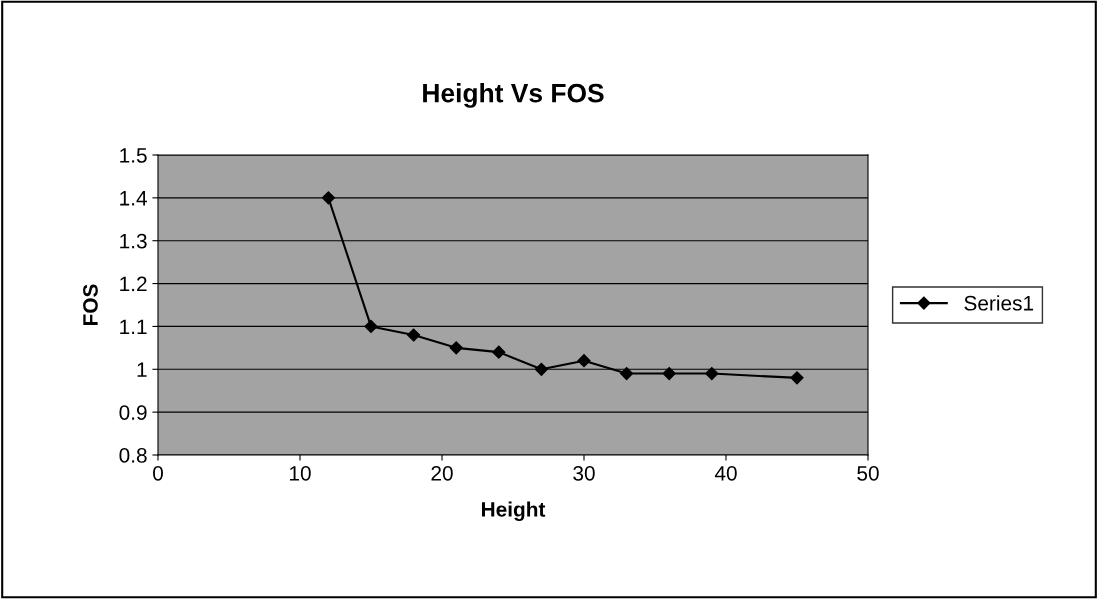  Describe the element at coordinates (442, 473) in the screenshot. I see `x-tick-label: 20` at that location.